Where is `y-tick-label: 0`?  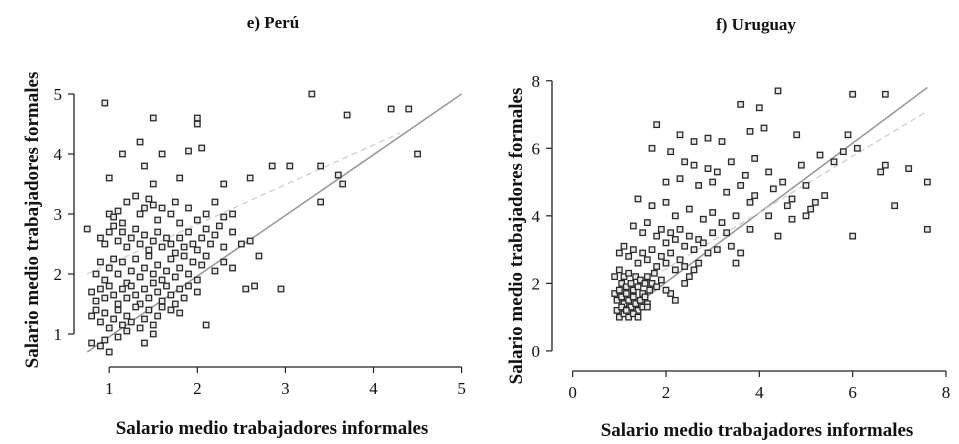
y-tick-label: 0 is located at coordinates (536, 351).